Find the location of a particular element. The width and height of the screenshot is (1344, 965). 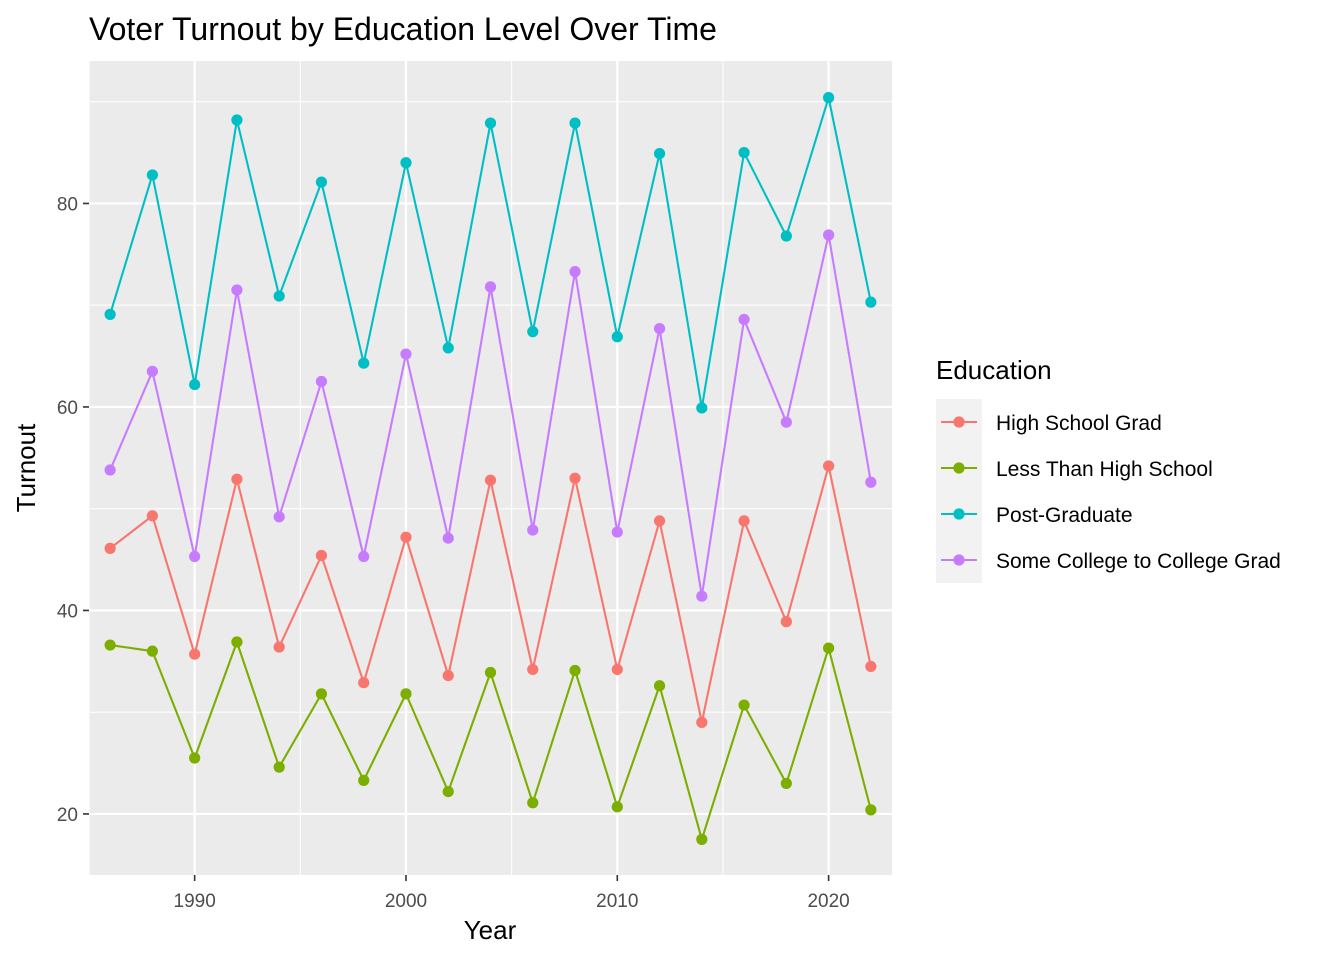

x-tick-label: 2000 is located at coordinates (406, 901).